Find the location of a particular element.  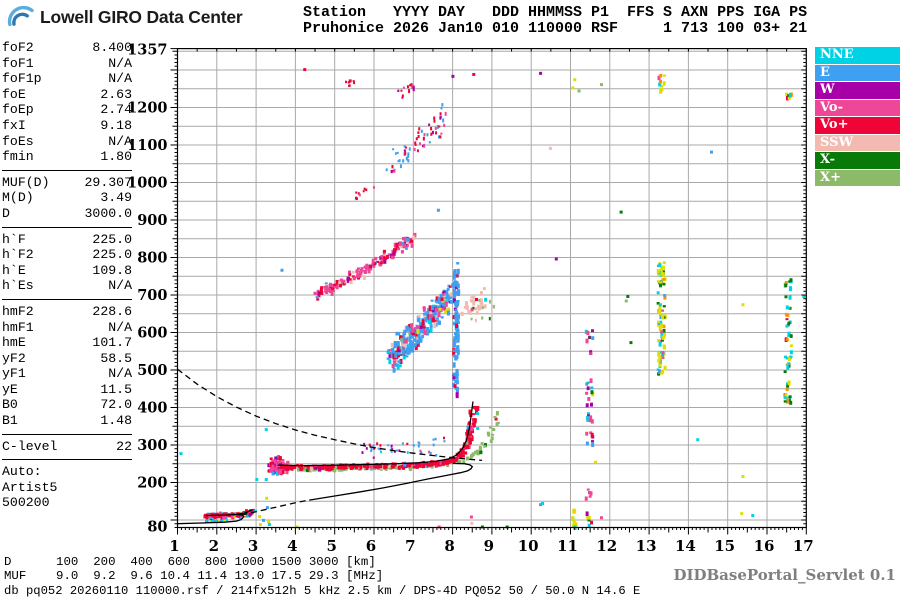

sidebar-param-row: foF2 8.400 is located at coordinates (67, 48).